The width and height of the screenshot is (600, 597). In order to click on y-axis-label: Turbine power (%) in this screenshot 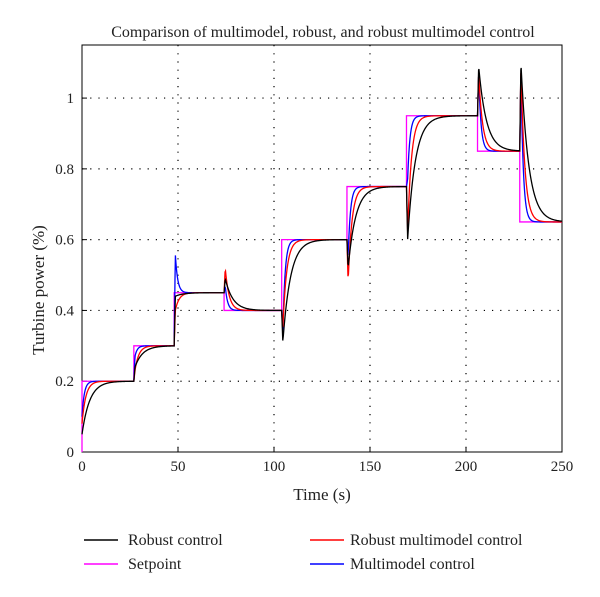, I will do `click(38, 290)`.